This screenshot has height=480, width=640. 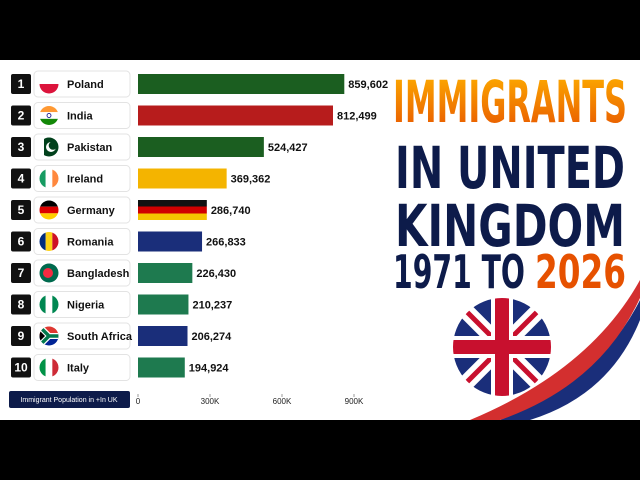 What do you see at coordinates (288, 148) in the screenshot?
I see `value-label: 524,427` at bounding box center [288, 148].